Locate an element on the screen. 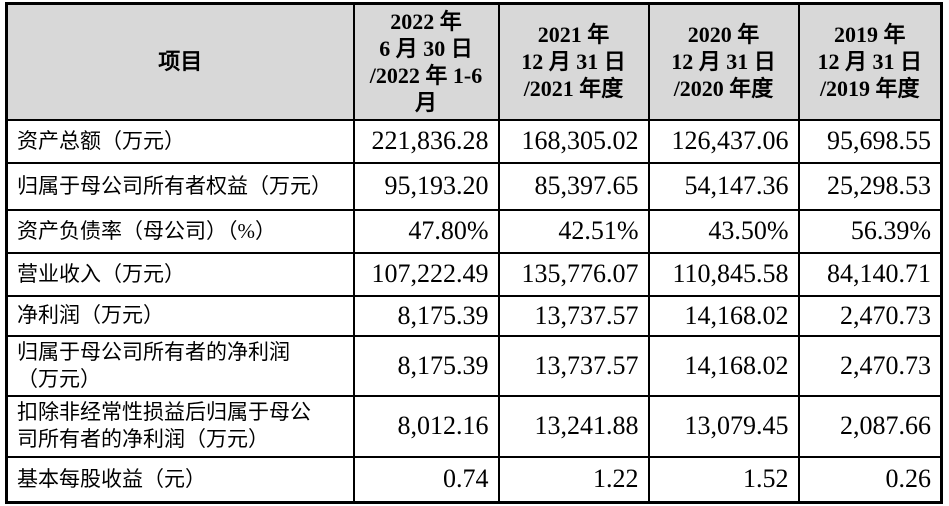 This screenshot has height=506, width=949. row-label-cell: 营业收入（万元） is located at coordinates (180, 274).